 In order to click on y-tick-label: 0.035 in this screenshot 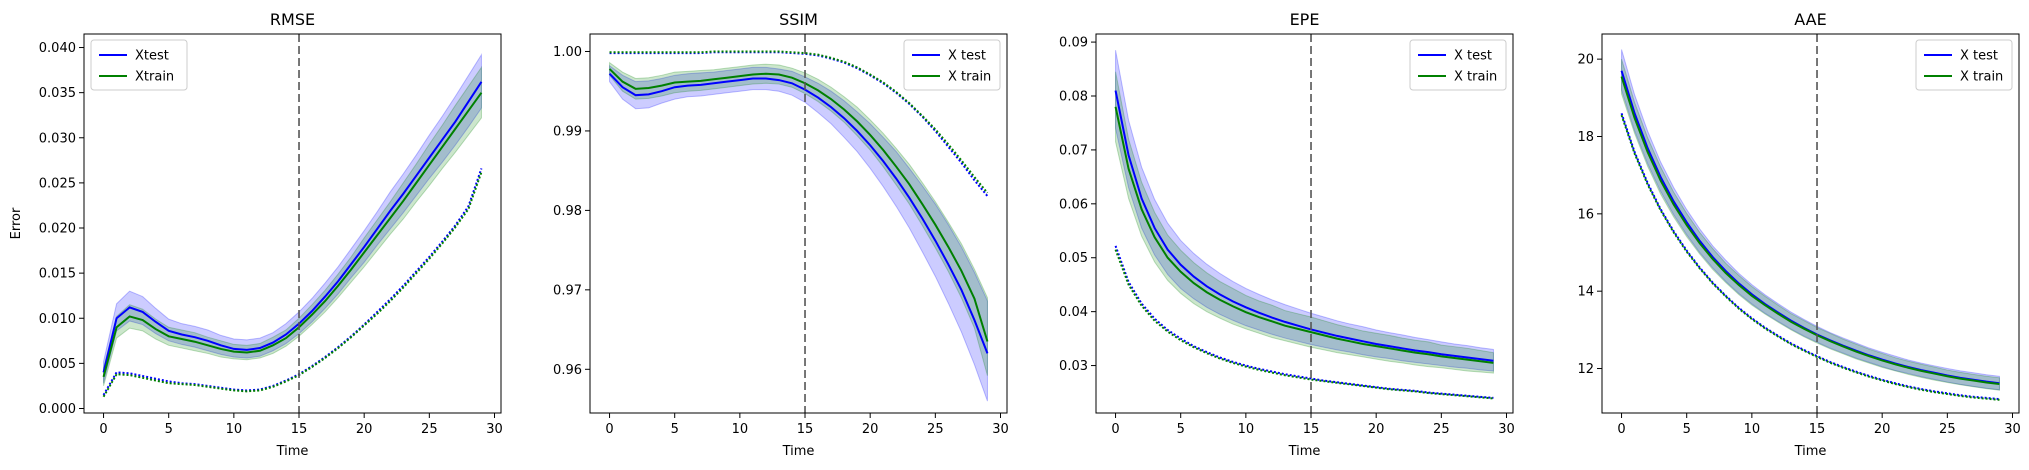, I will do `click(57, 93)`.